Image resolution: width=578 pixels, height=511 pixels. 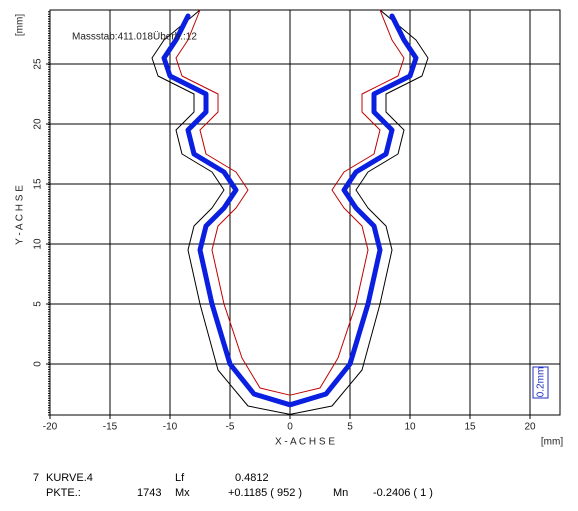 I want to click on scale-annotation: Massstab:411.018Überh.:12, so click(x=134, y=37).